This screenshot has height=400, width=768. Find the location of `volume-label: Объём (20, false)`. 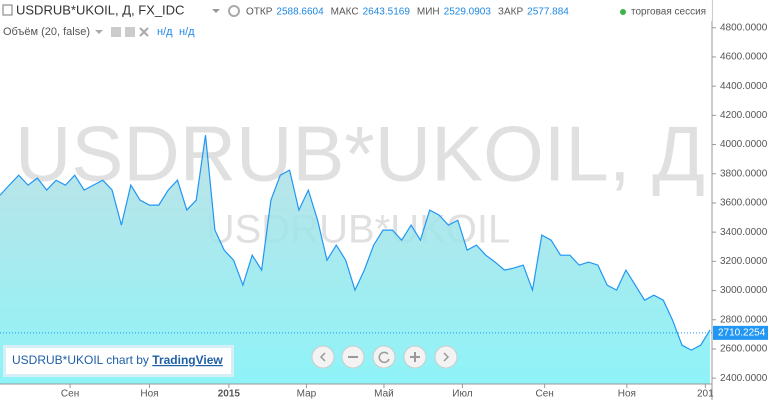

volume-label: Объём (20, false) is located at coordinates (46, 32).